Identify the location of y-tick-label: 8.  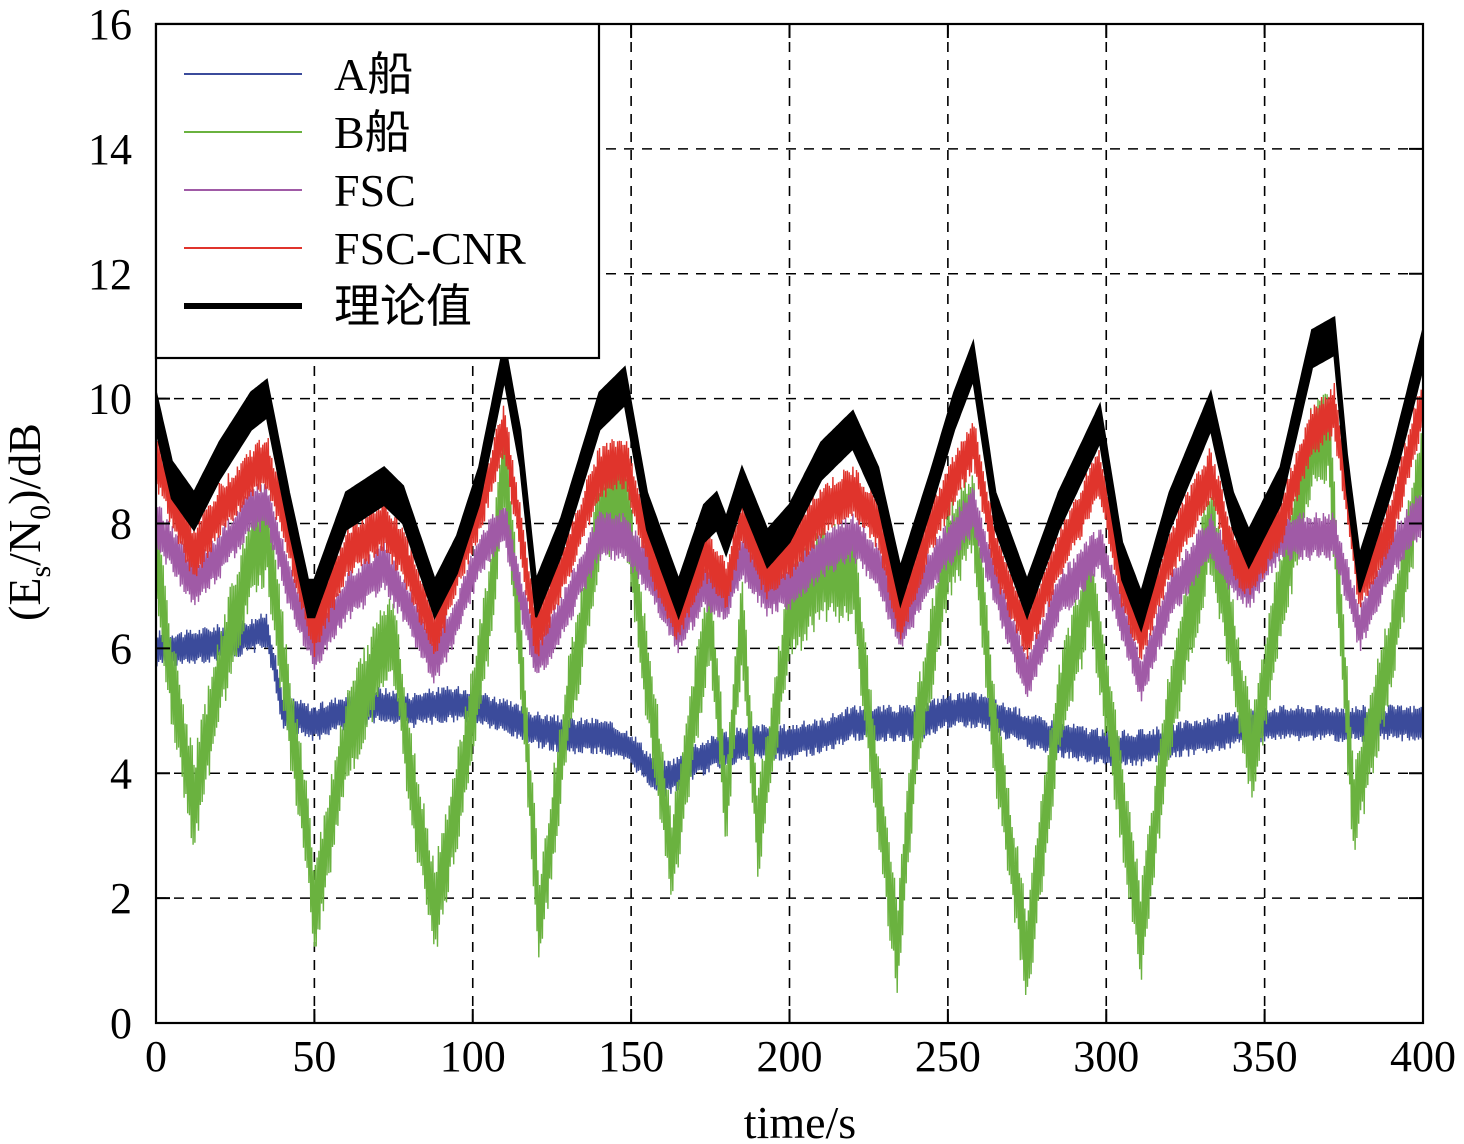
(121, 524).